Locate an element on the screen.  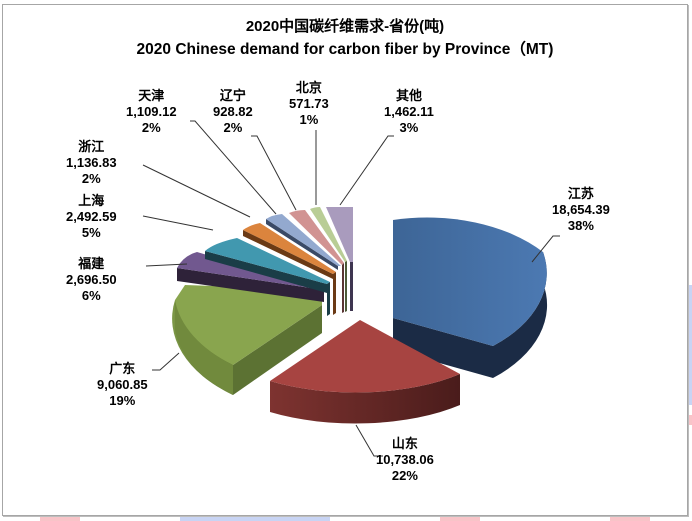
label-shanghai: 上海 2,492.59 5% is located at coordinates (91, 217).